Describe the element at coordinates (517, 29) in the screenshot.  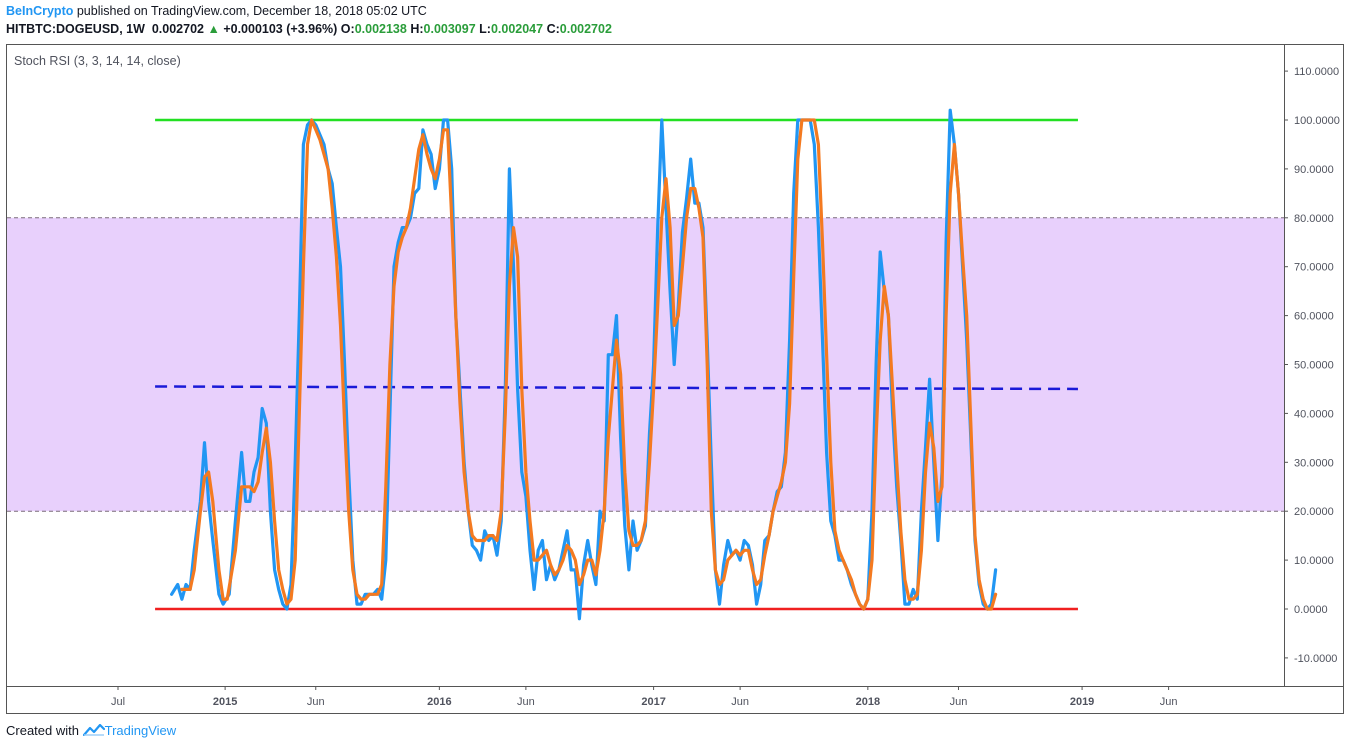
I see `low-value: 0.002047` at that location.